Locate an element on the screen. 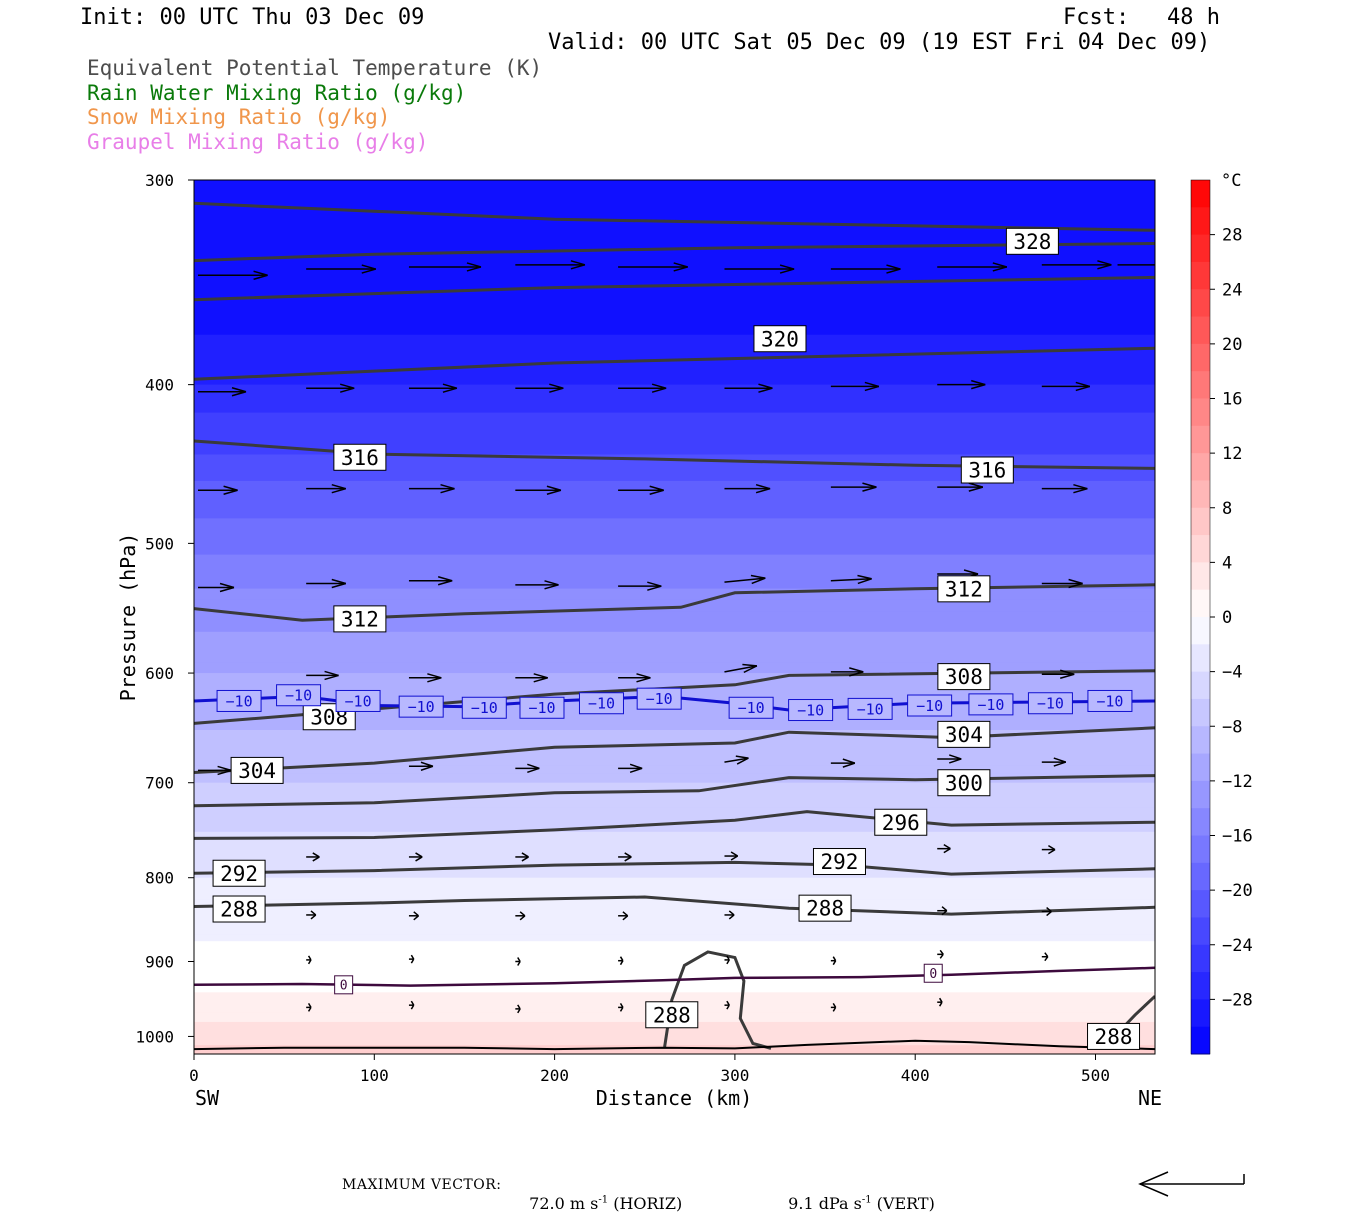  theta-e-label-text: 288 is located at coordinates (825, 909).